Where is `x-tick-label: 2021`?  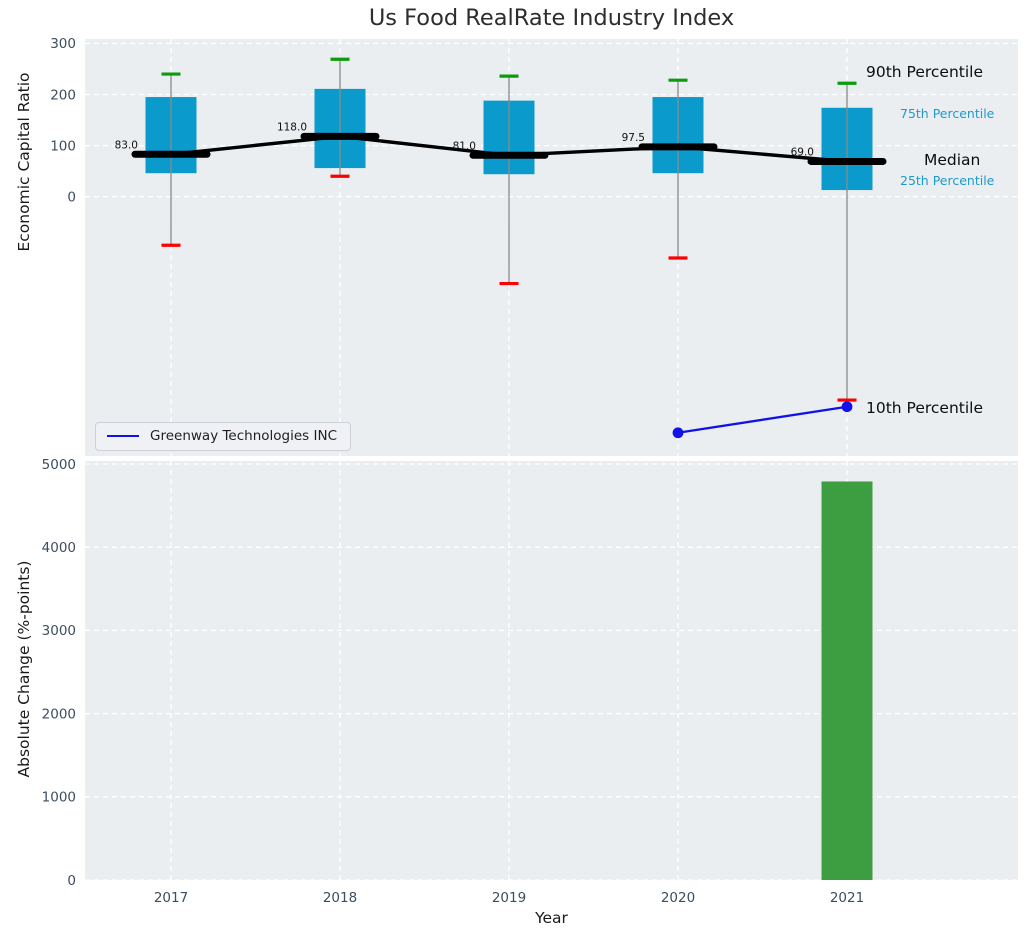
x-tick-label: 2021 is located at coordinates (847, 898).